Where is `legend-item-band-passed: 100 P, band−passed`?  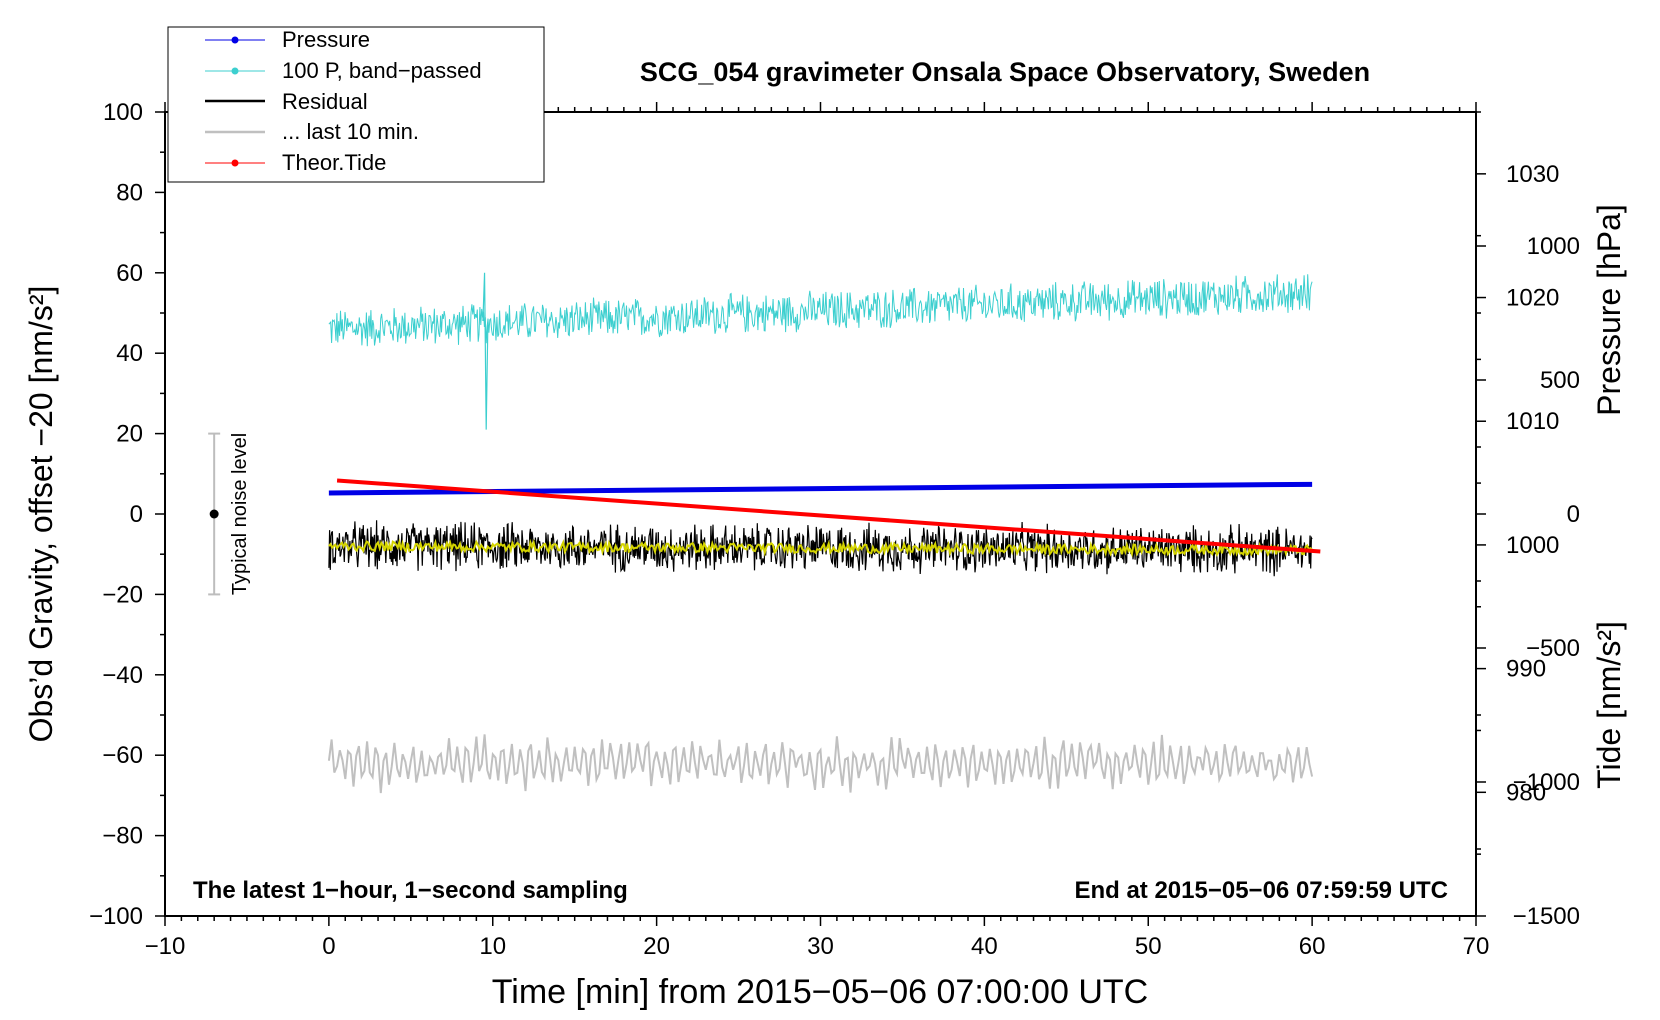
legend-item-band-passed: 100 P, band−passed is located at coordinates (343, 70).